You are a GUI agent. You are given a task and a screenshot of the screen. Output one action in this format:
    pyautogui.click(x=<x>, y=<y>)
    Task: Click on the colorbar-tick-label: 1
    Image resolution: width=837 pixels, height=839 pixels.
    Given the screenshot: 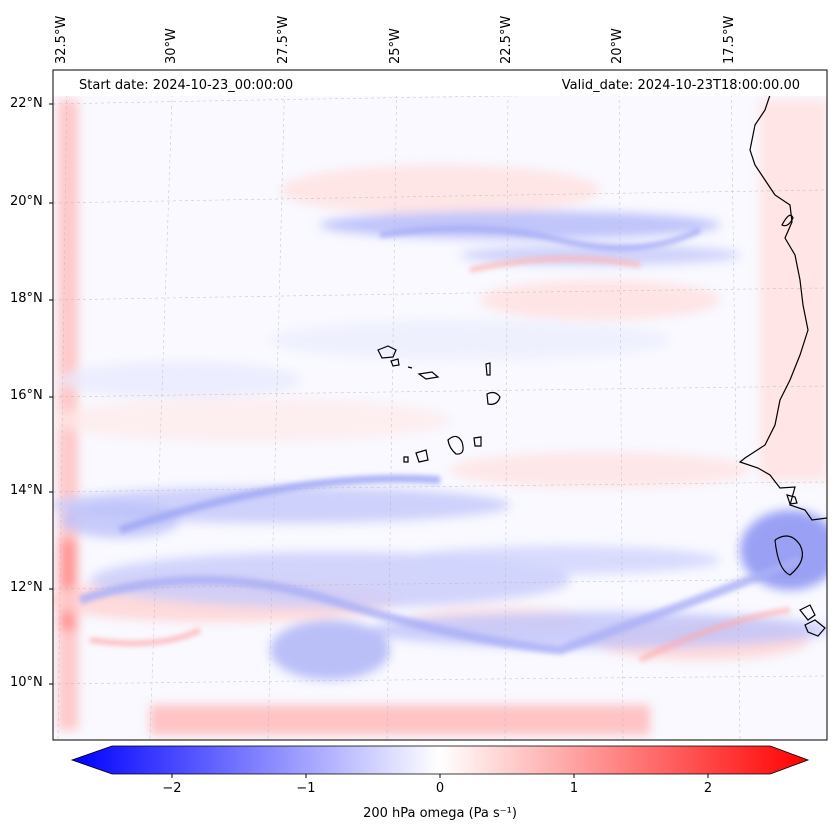 What is the action you would take?
    pyautogui.click(x=574, y=788)
    